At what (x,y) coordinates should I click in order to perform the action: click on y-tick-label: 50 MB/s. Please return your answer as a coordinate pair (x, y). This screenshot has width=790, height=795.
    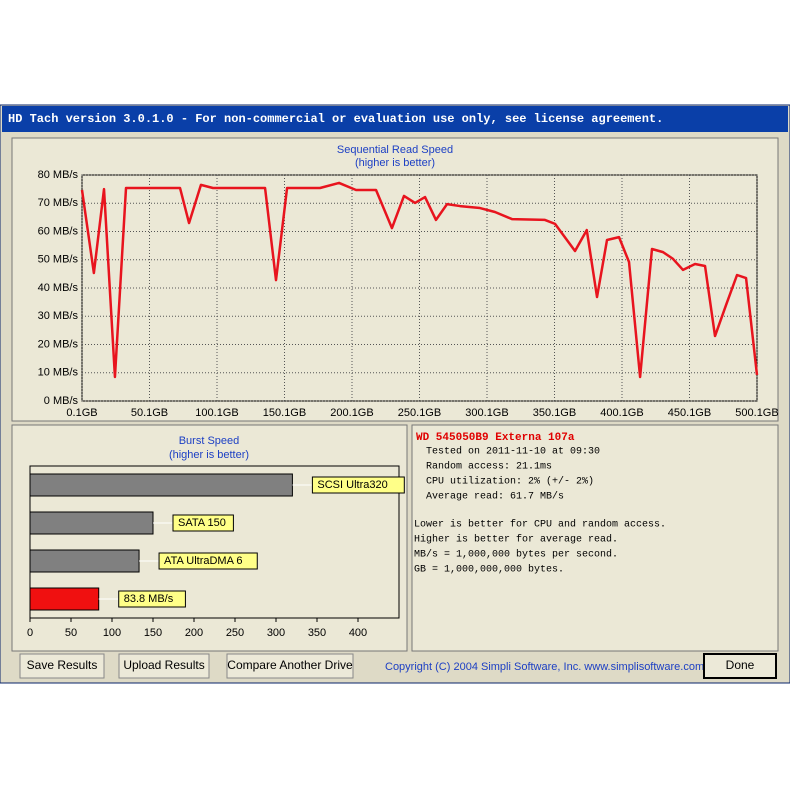
    Looking at the image, I should click on (58, 260).